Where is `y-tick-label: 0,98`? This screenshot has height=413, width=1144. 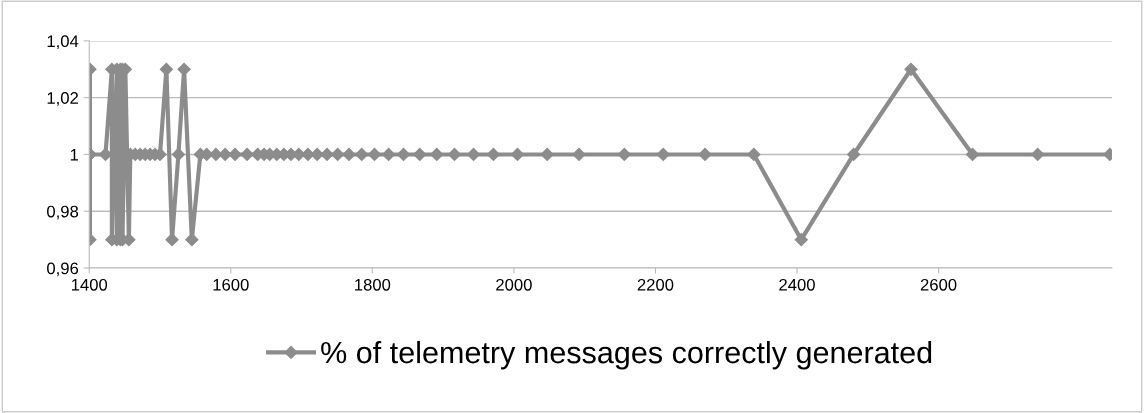
y-tick-label: 0,98 is located at coordinates (63, 212).